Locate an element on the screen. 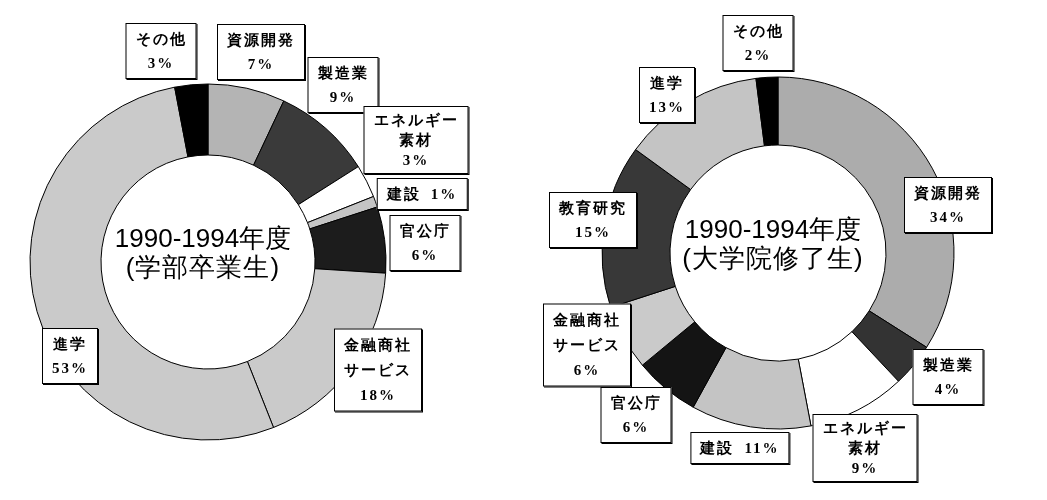  data-label: 11% is located at coordinates (762, 448).